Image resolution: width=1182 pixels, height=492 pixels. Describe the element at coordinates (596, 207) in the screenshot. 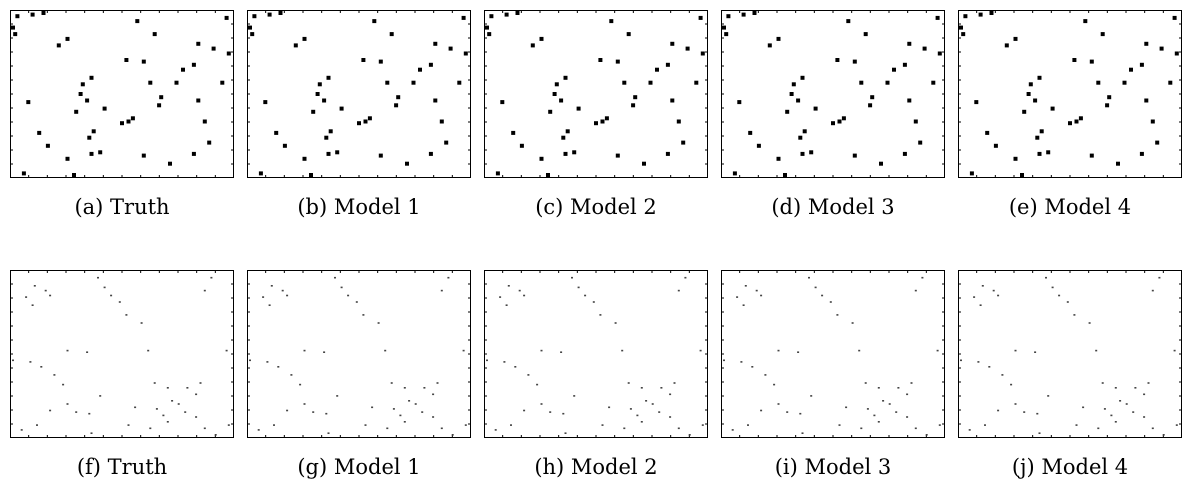

I see `panel-caption: (c) Model 2` at that location.